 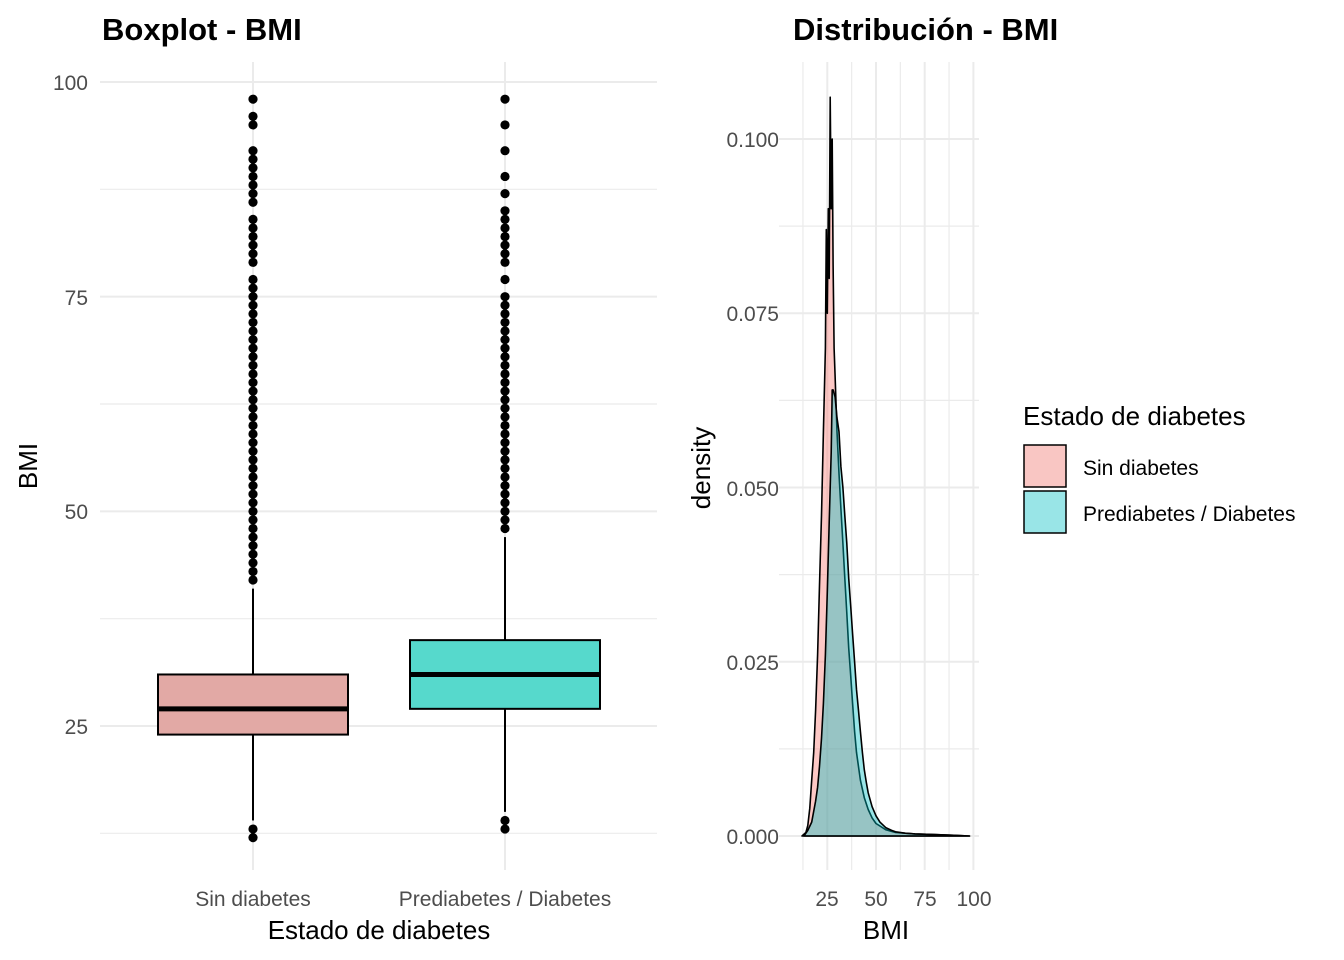 I want to click on y-tick-label: 0.025, so click(x=752, y=663).